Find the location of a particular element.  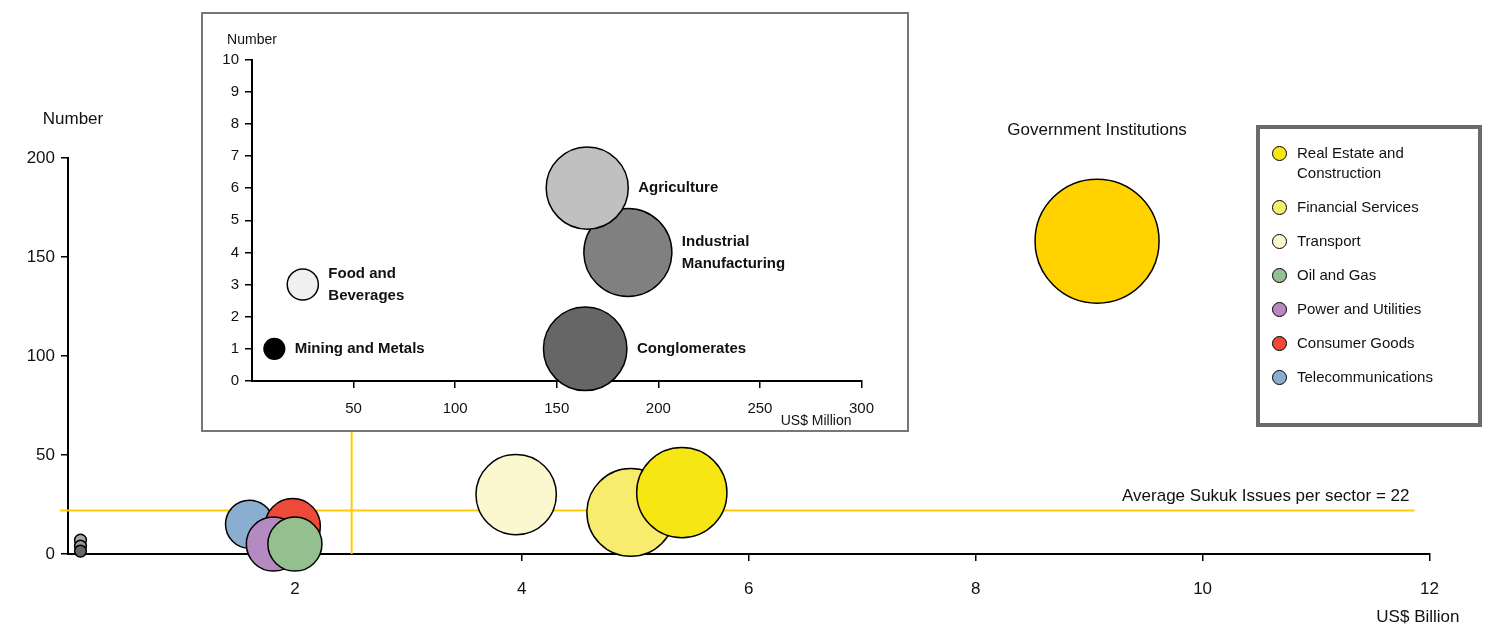

annotation: Conglomerates is located at coordinates (691, 347).